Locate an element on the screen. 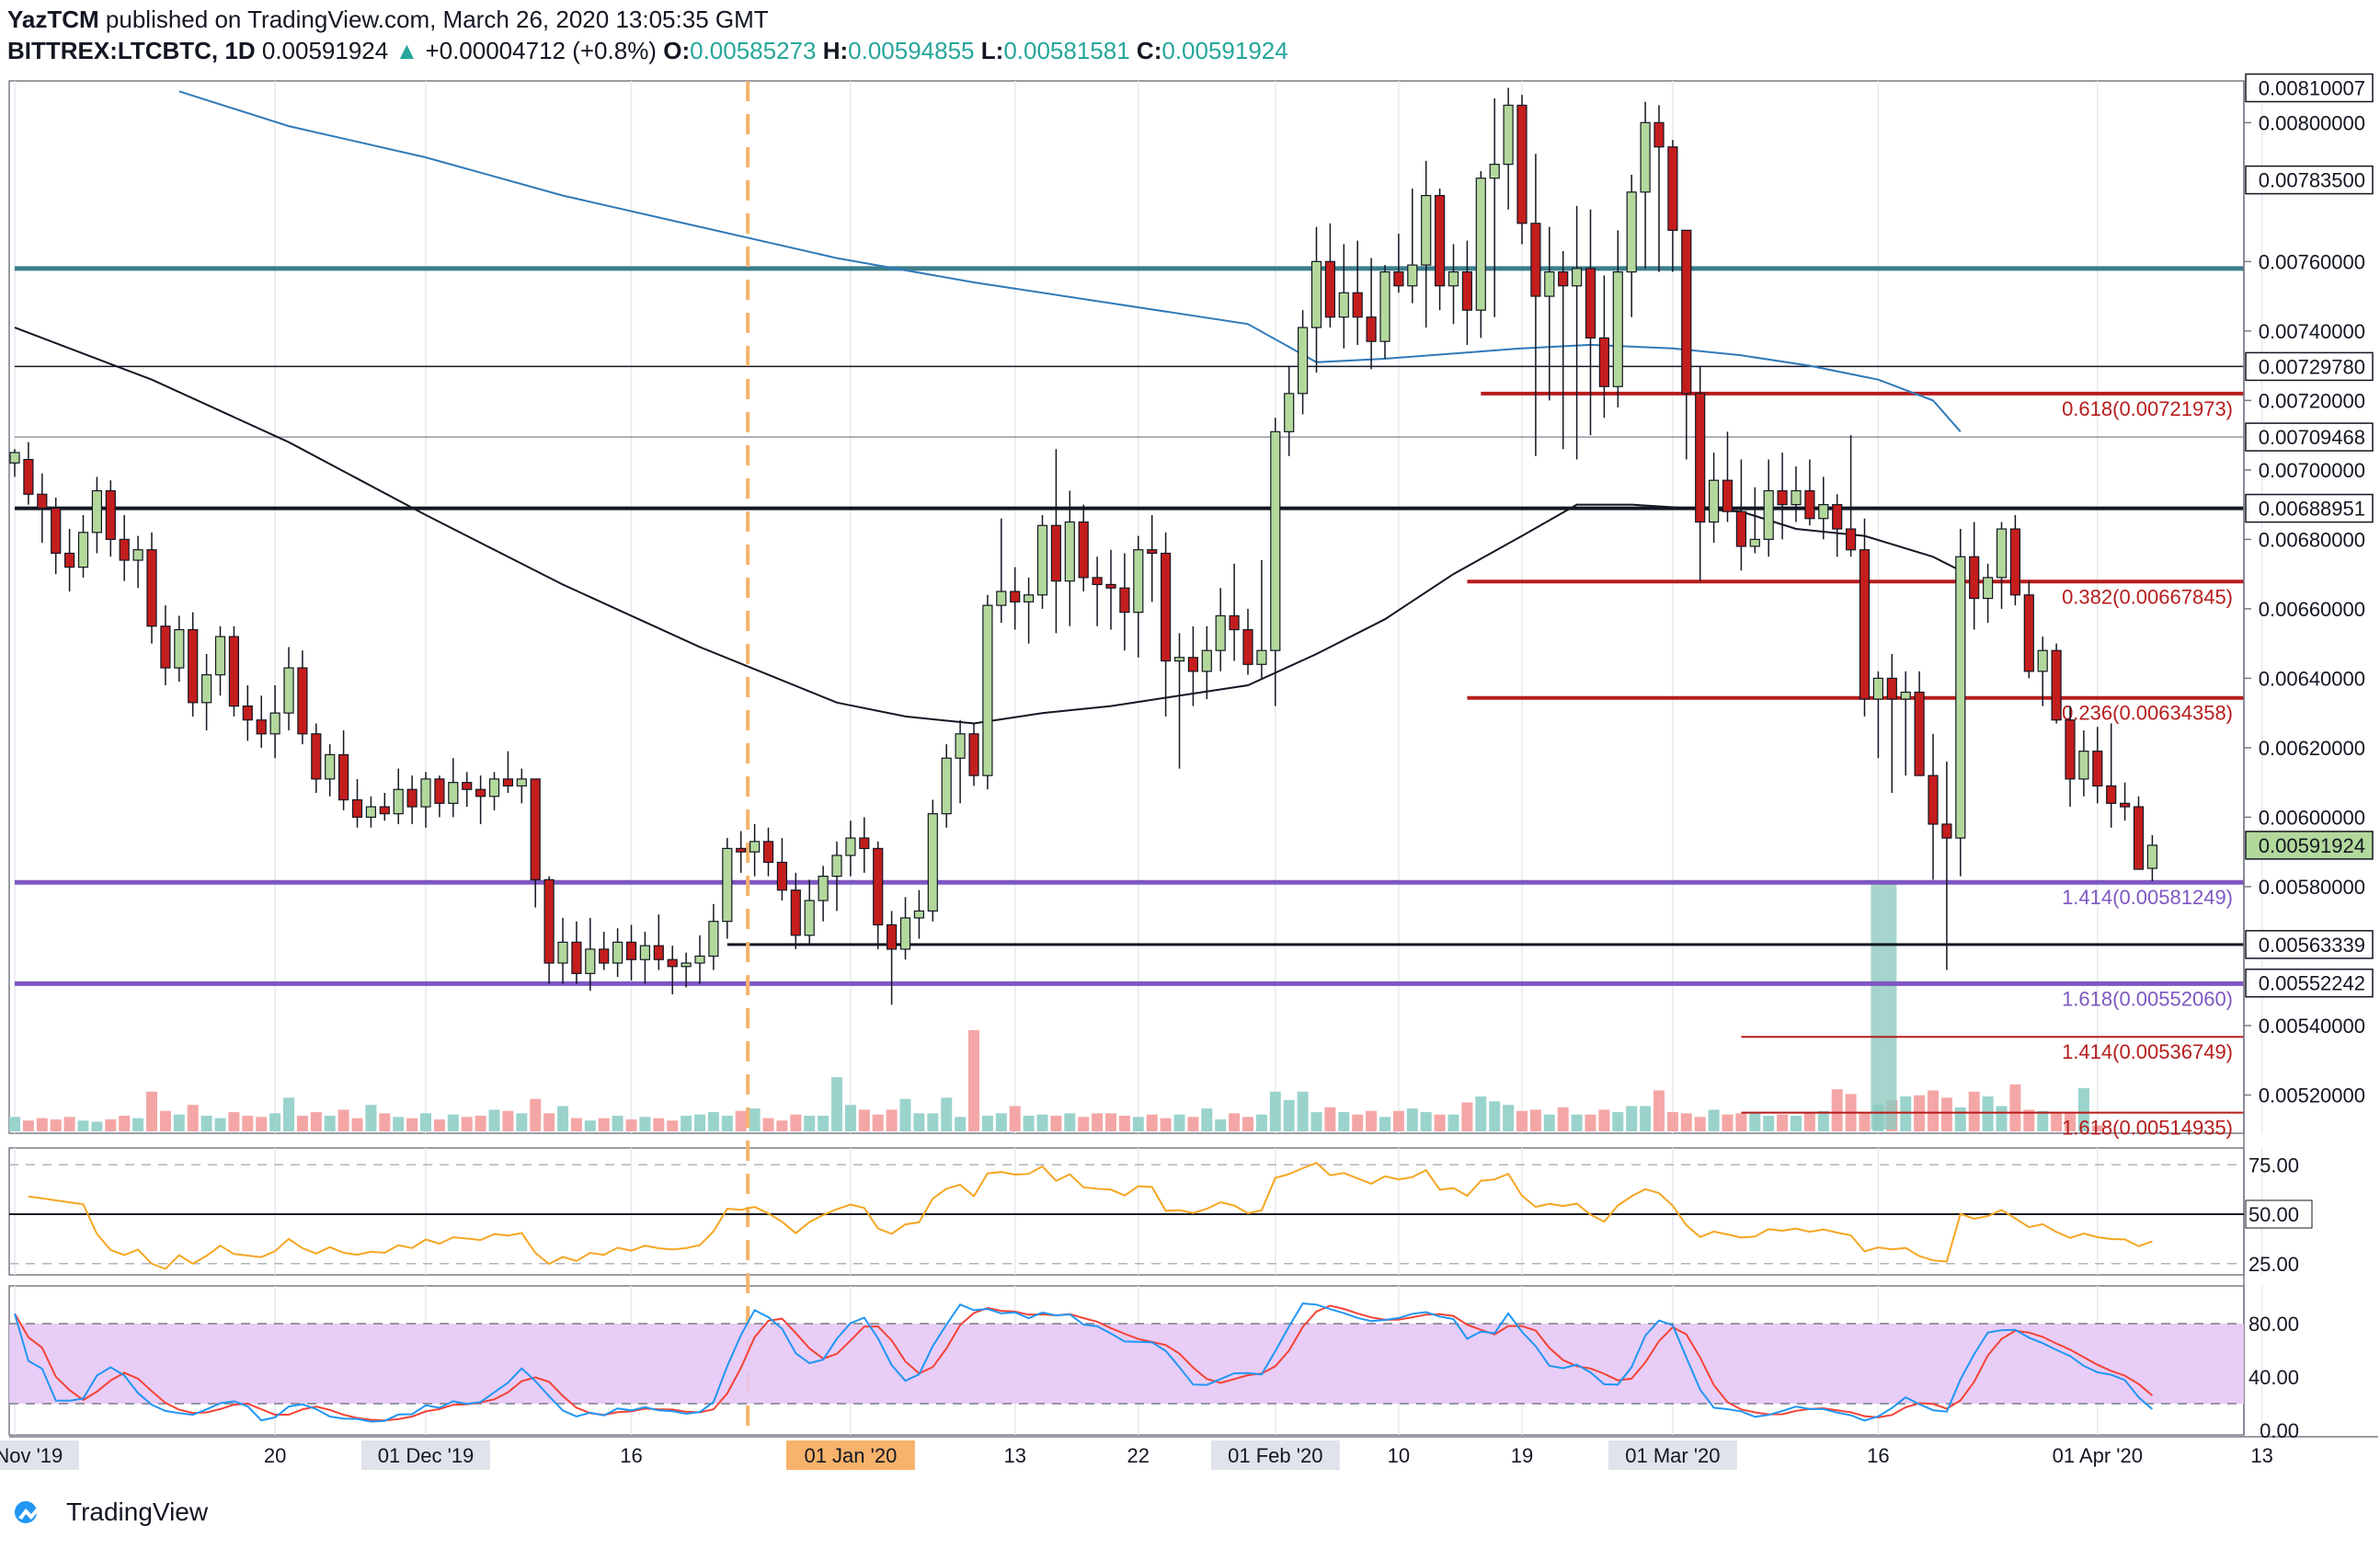 The width and height of the screenshot is (2380, 1549). symbol-name: BITTREX:LTCBTC, 1D is located at coordinates (131, 51).